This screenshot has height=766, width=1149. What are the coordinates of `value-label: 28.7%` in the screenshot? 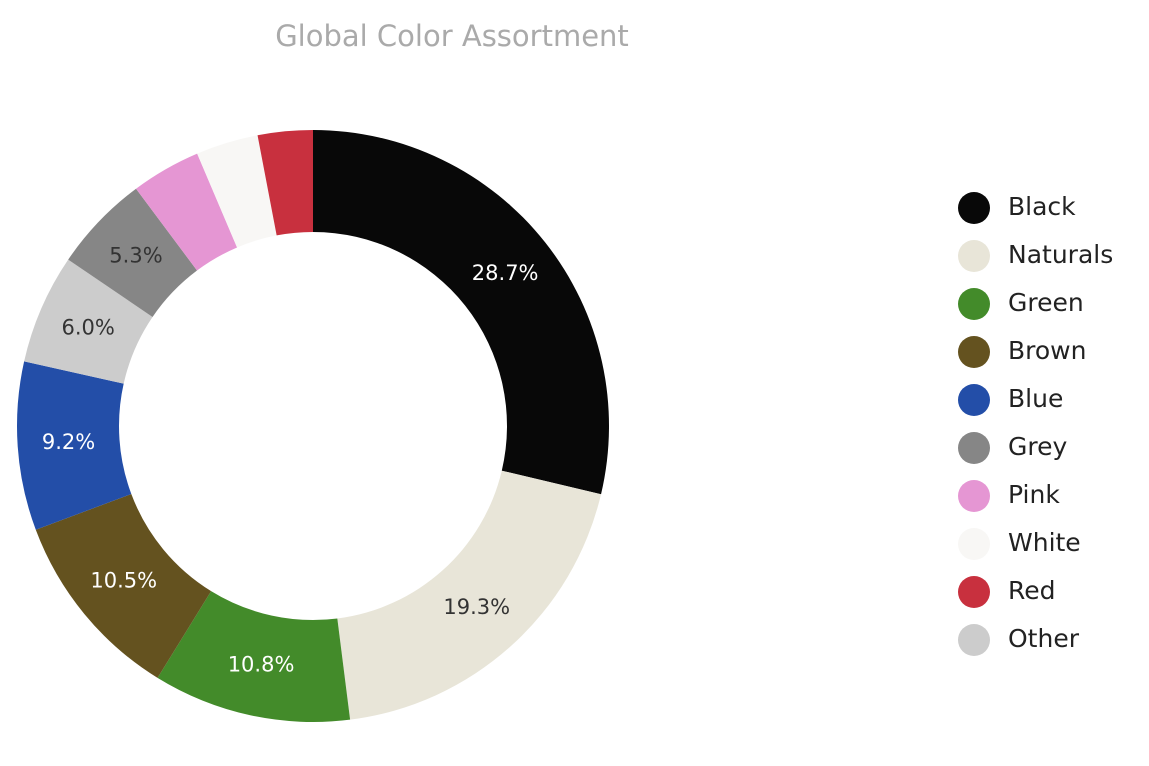 It's located at (505, 273).